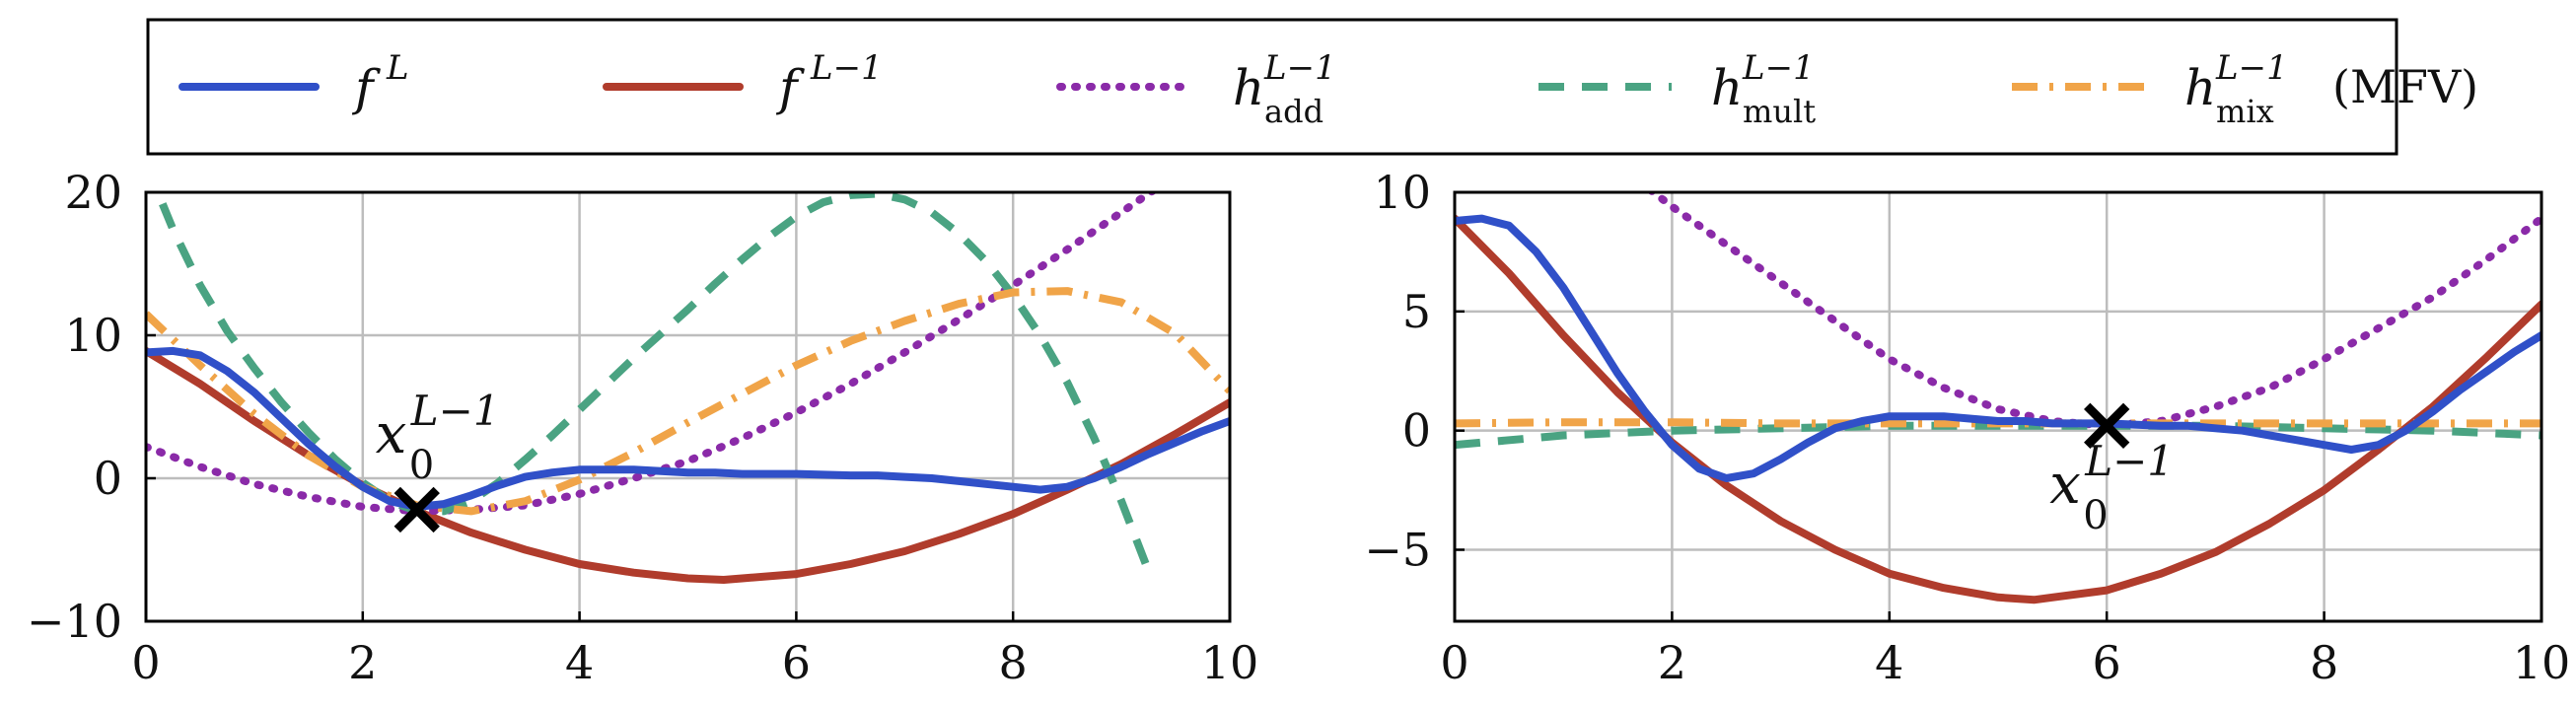  What do you see at coordinates (2405, 86) in the screenshot?
I see `legend-suffix: (MFV)` at bounding box center [2405, 86].